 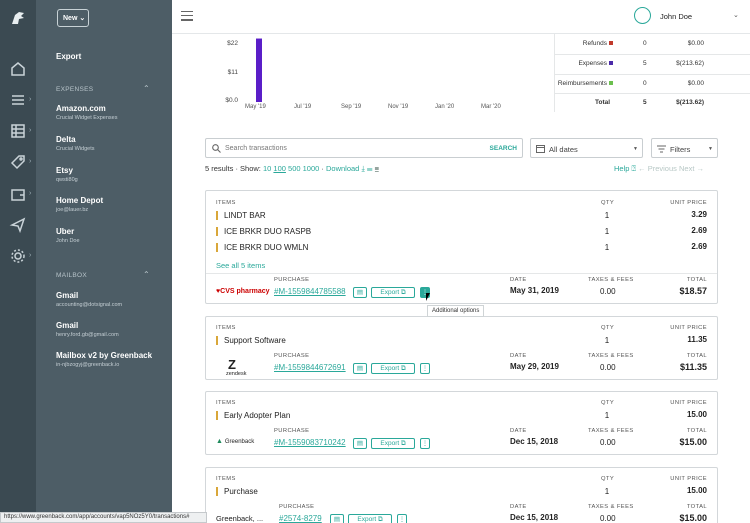 I want to click on collapse-mailbox-icon: ⌃, so click(x=146, y=274).